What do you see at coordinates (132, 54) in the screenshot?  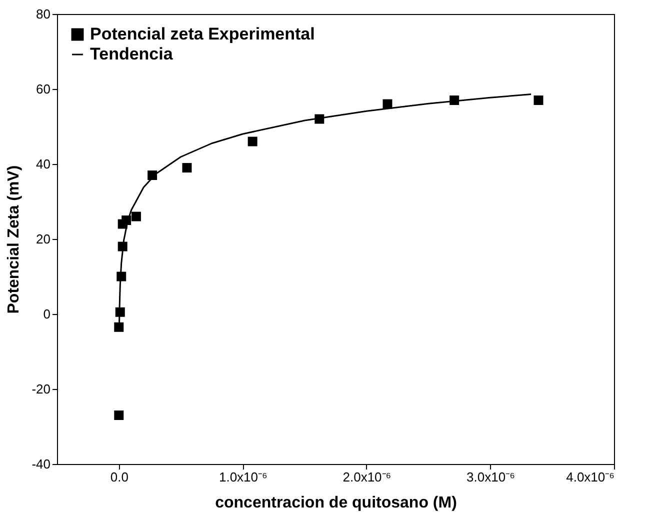 I see `legend-label: Tendencia` at bounding box center [132, 54].